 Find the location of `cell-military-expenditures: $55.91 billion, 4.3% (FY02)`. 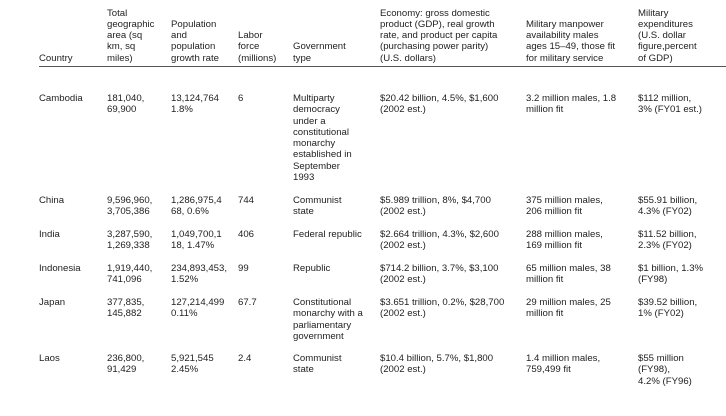

cell-military-expenditures: $55.91 billion, 4.3% (FY02) is located at coordinates (668, 206).